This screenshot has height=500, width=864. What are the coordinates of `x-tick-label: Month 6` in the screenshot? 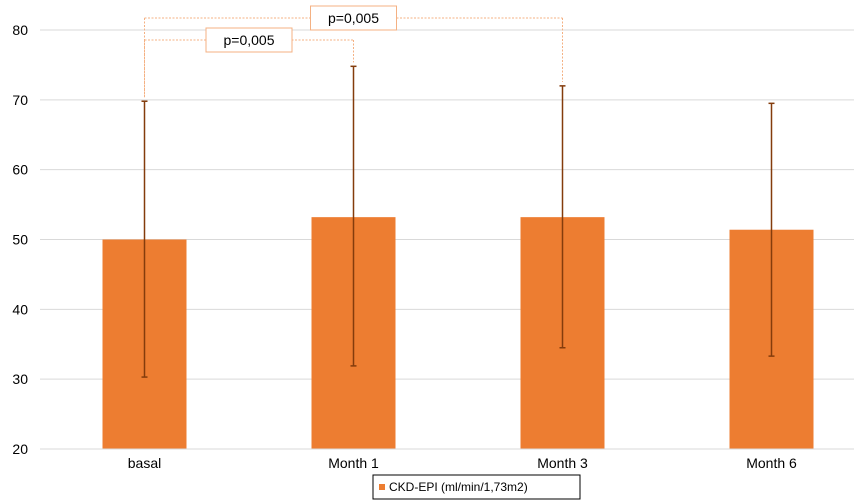 It's located at (771, 463).